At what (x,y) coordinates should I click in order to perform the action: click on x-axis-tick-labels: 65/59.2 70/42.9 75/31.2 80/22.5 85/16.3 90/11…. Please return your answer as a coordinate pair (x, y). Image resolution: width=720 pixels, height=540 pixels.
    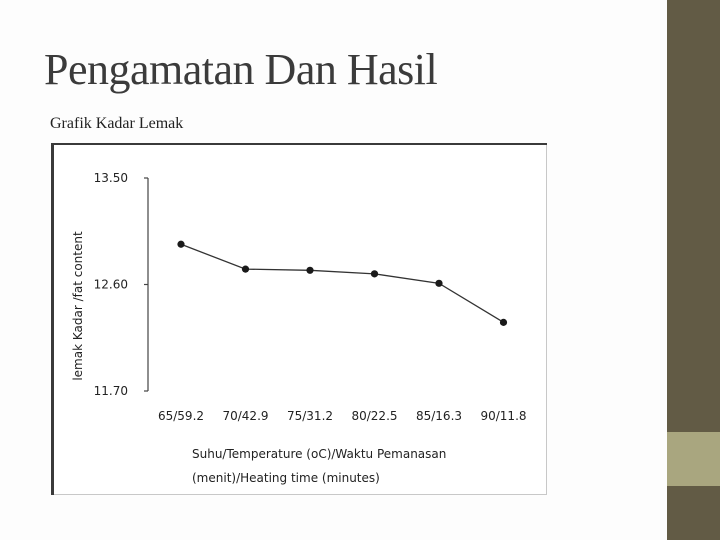
    Looking at the image, I should click on (342, 416).